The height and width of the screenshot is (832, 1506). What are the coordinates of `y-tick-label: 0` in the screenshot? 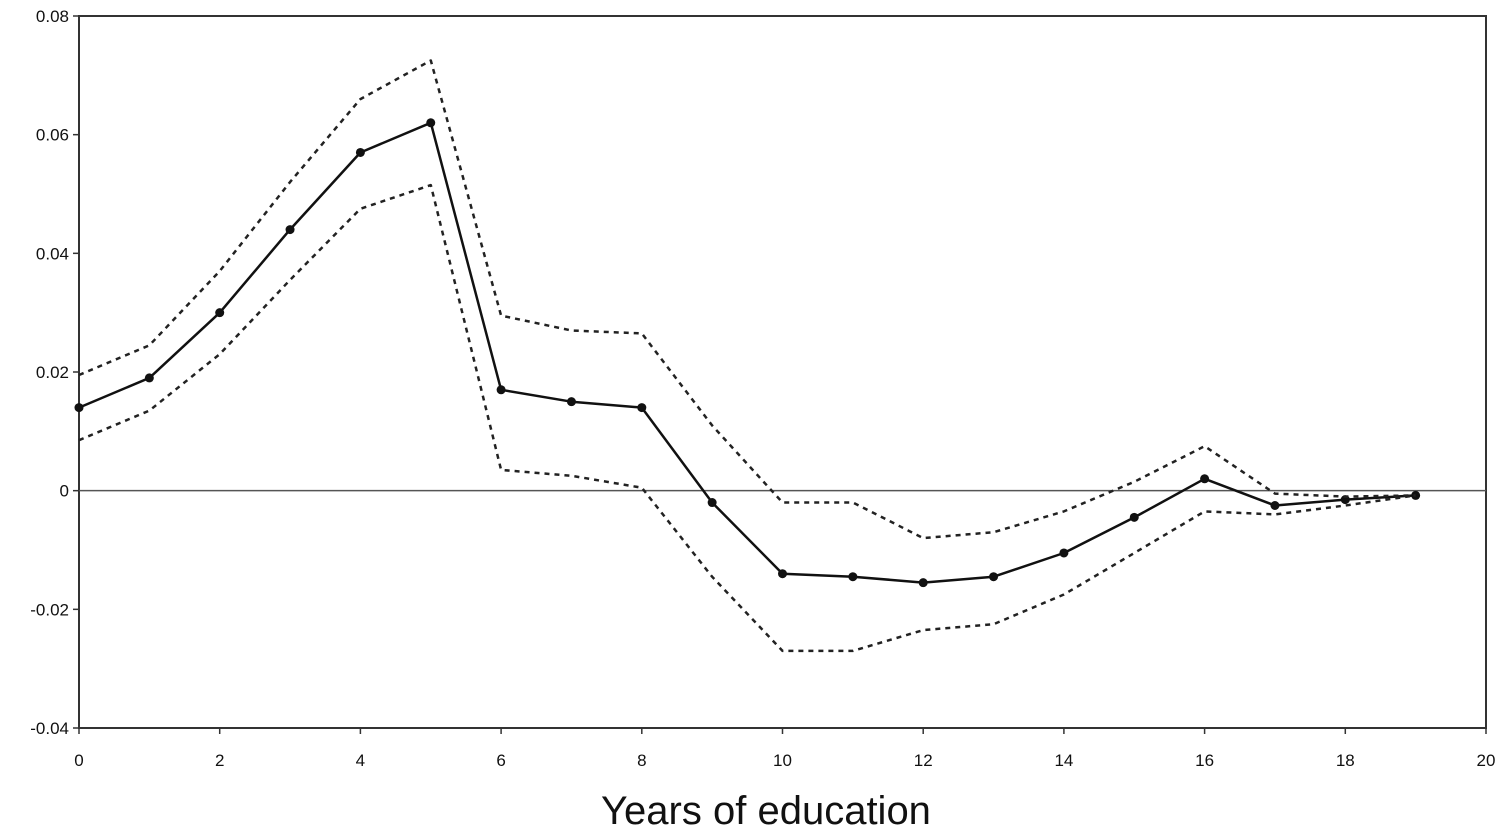 It's located at (64, 491).